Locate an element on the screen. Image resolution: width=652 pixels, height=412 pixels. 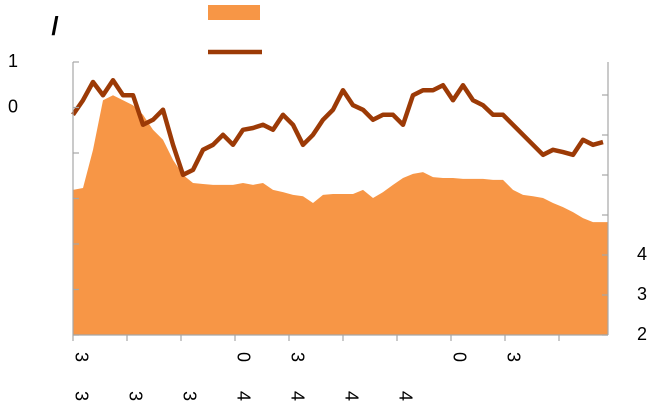
y-tick-label: 0 is located at coordinates (13, 106).